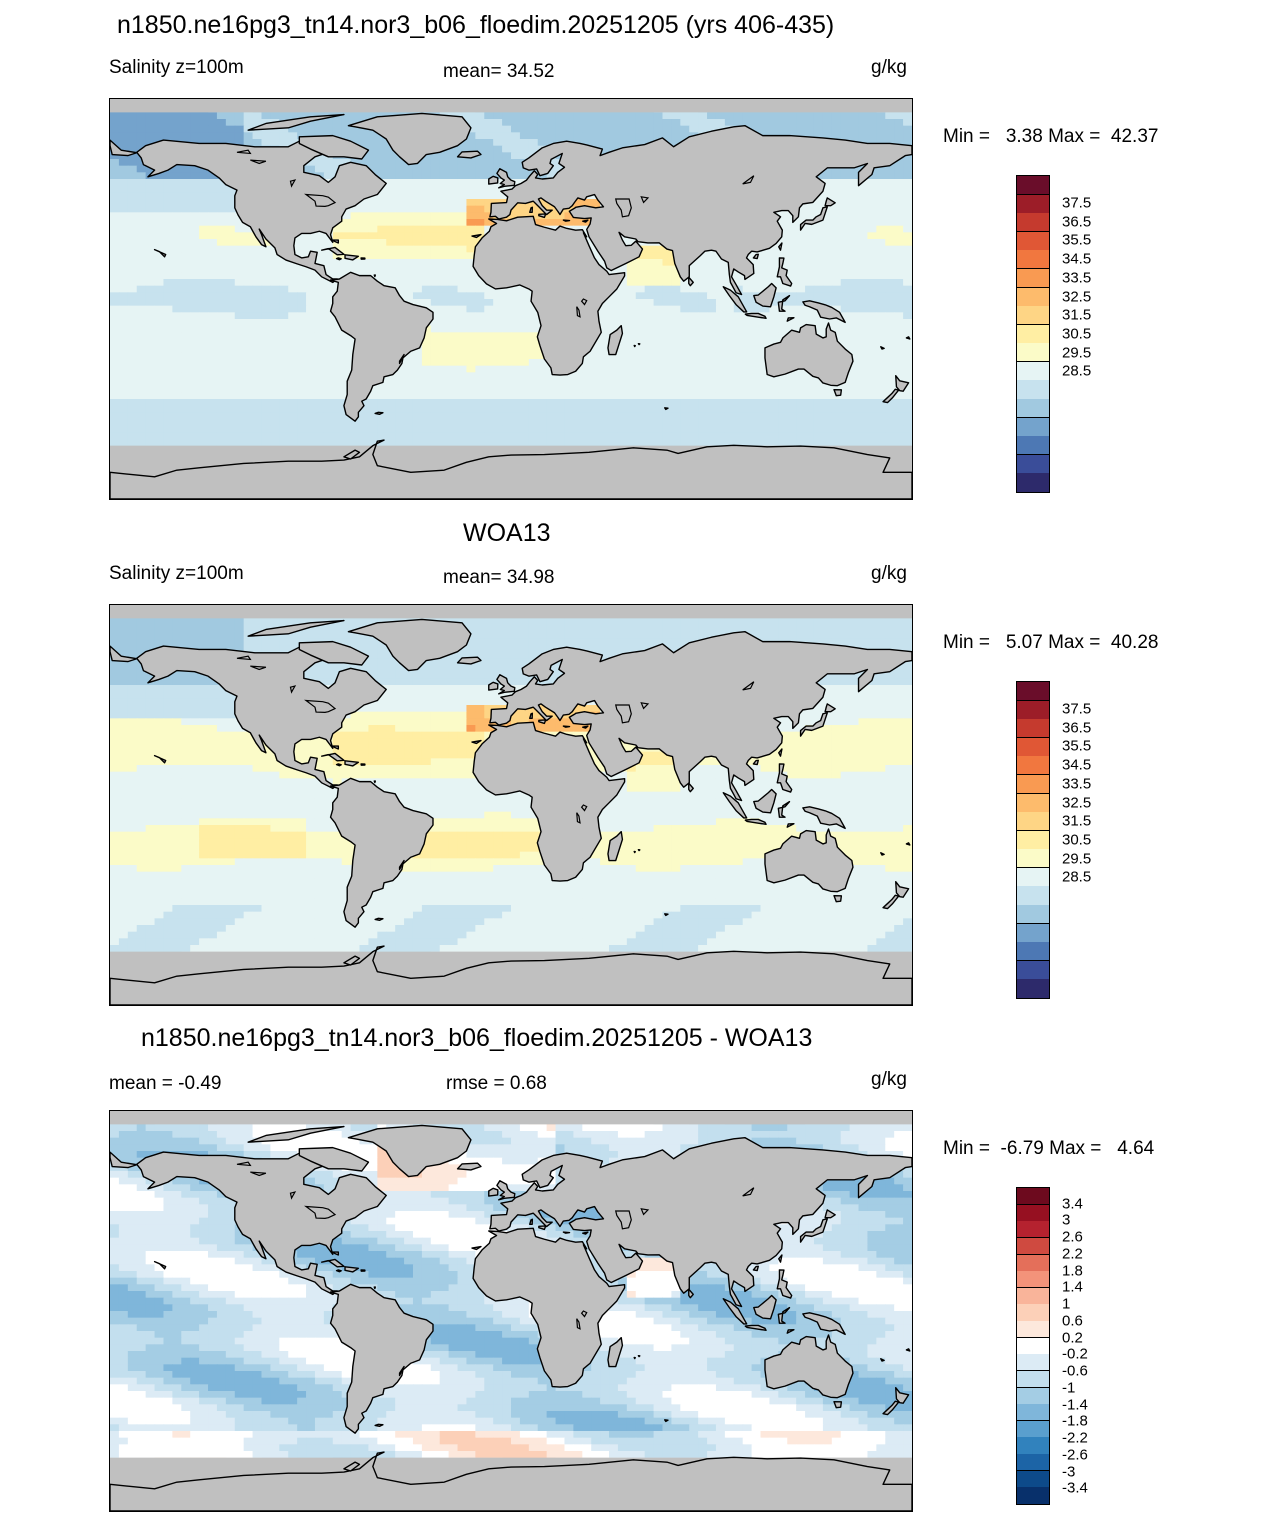 The image size is (1285, 1519). Describe the element at coordinates (1075, 1421) in the screenshot. I see `colorbar-tick-label: -1.8` at that location.